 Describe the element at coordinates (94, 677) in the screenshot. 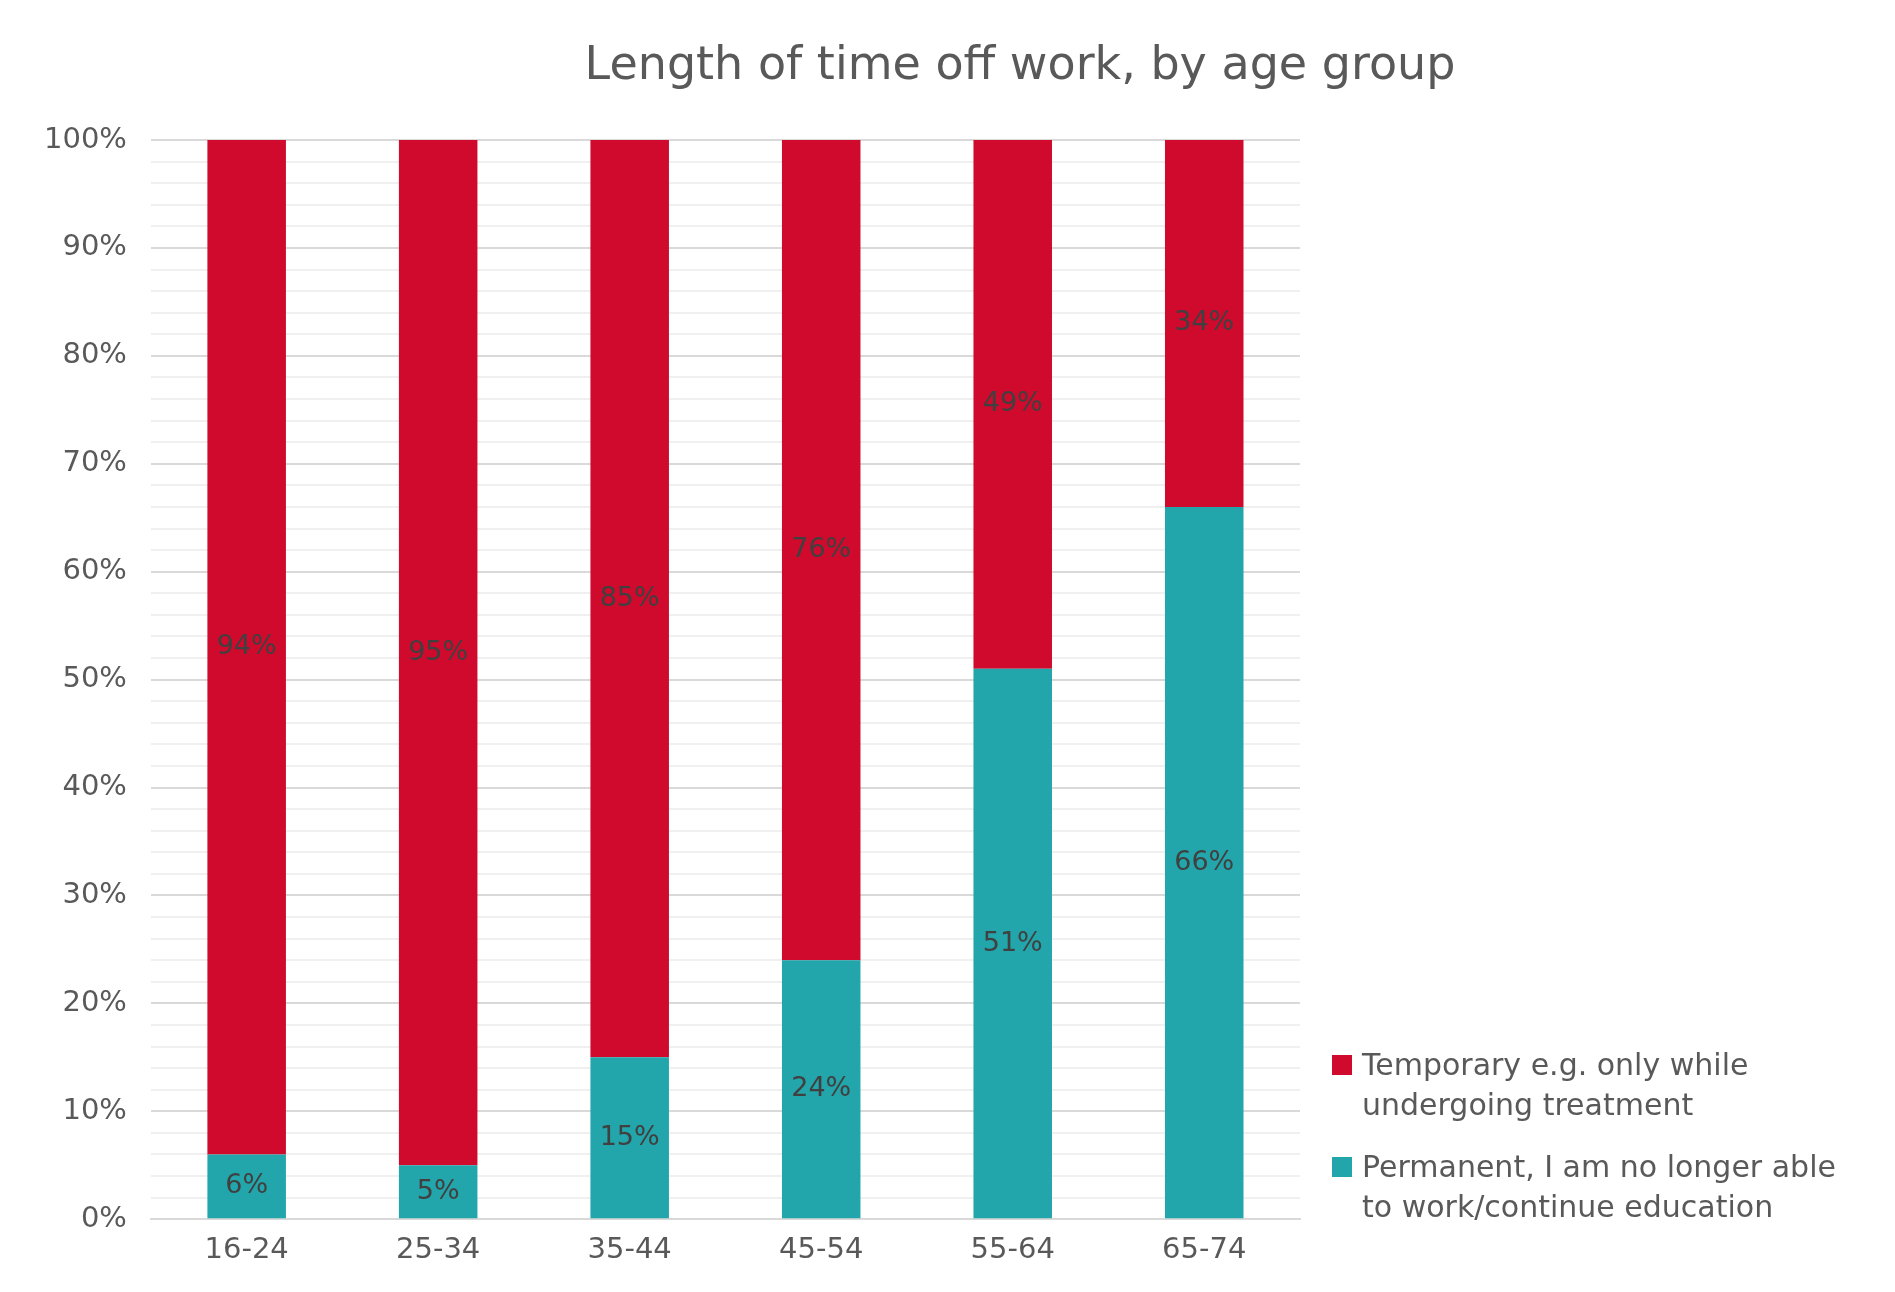

I see `y-tick-label: 50%` at that location.